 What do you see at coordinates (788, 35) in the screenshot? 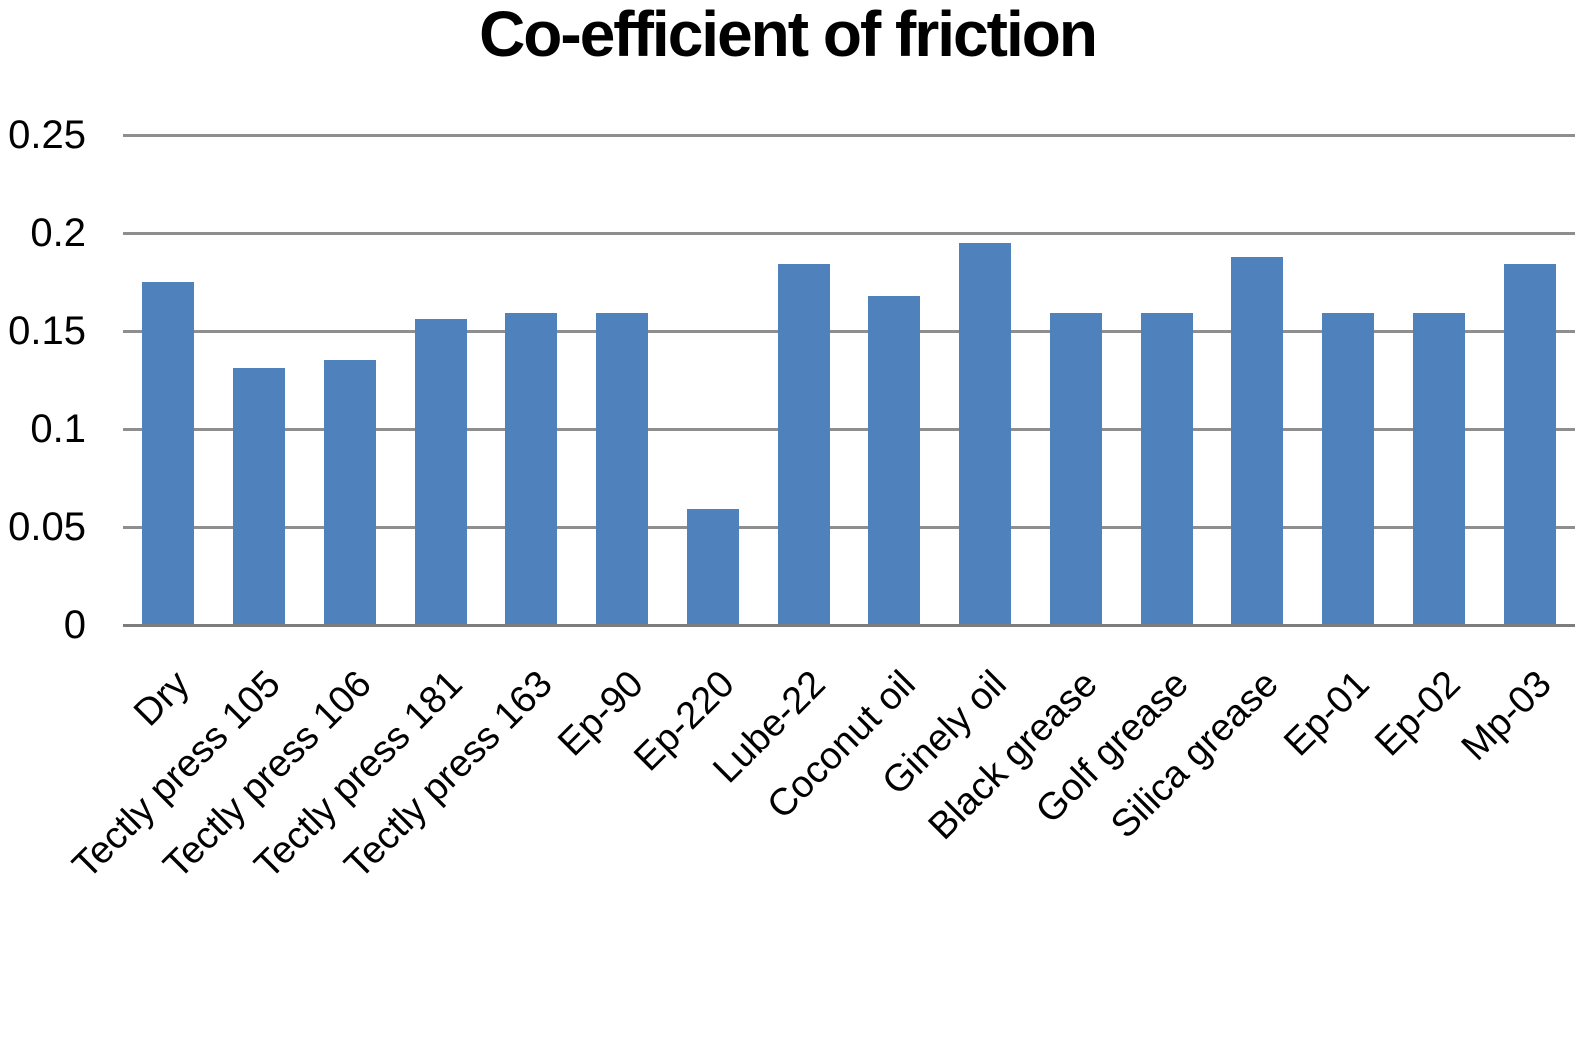
I see `chart-title: Co-efficient of friction` at bounding box center [788, 35].